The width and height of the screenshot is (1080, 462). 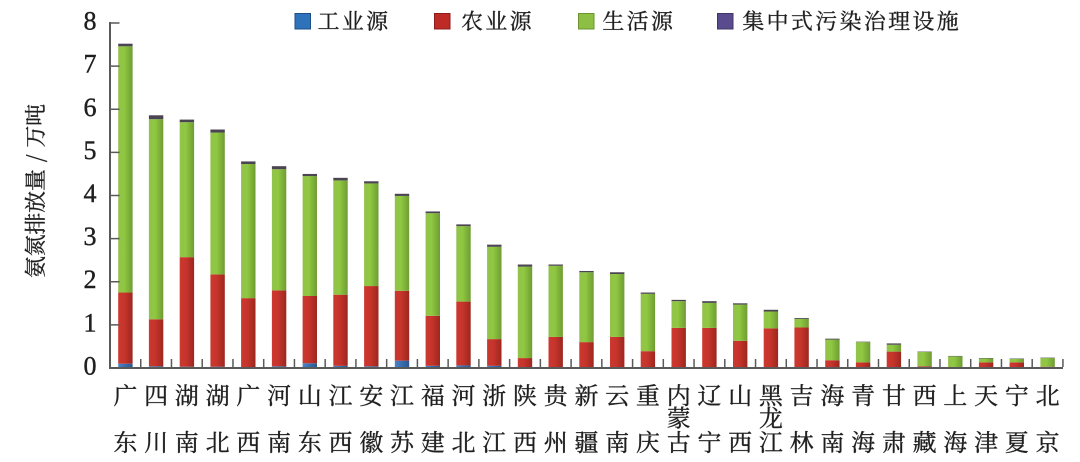 I want to click on svg-text: 1, so click(x=90, y=322).